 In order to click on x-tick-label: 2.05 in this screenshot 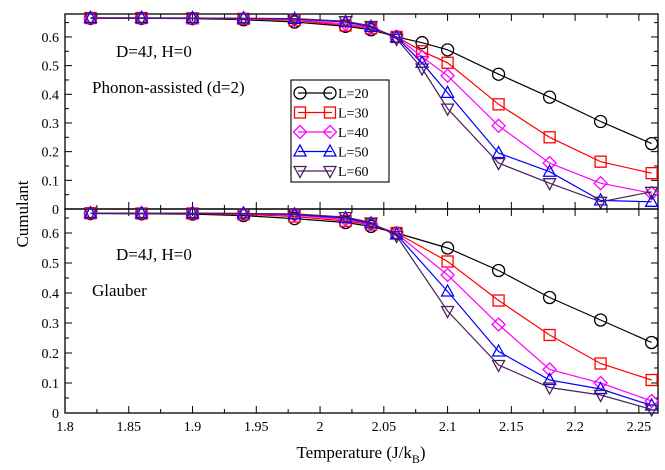, I will do `click(384, 427)`.